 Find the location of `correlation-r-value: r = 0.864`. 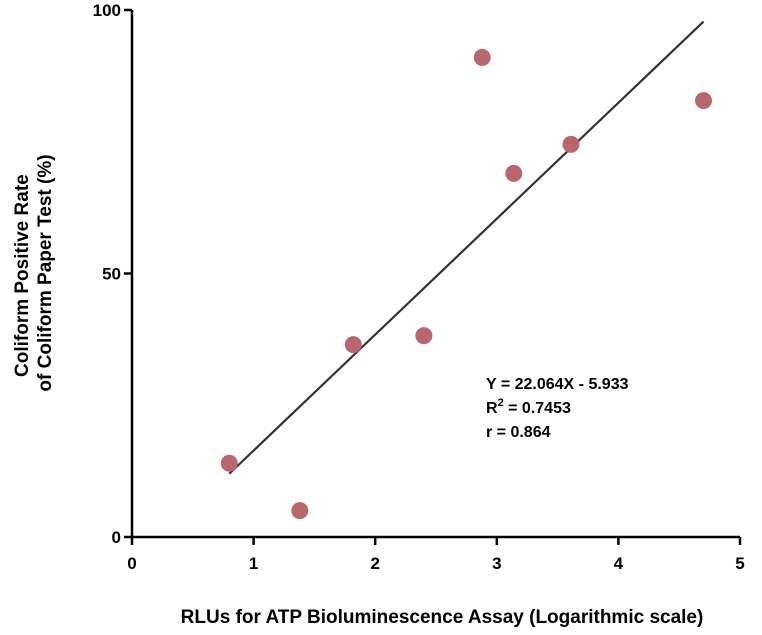

correlation-r-value: r = 0.864 is located at coordinates (518, 432).